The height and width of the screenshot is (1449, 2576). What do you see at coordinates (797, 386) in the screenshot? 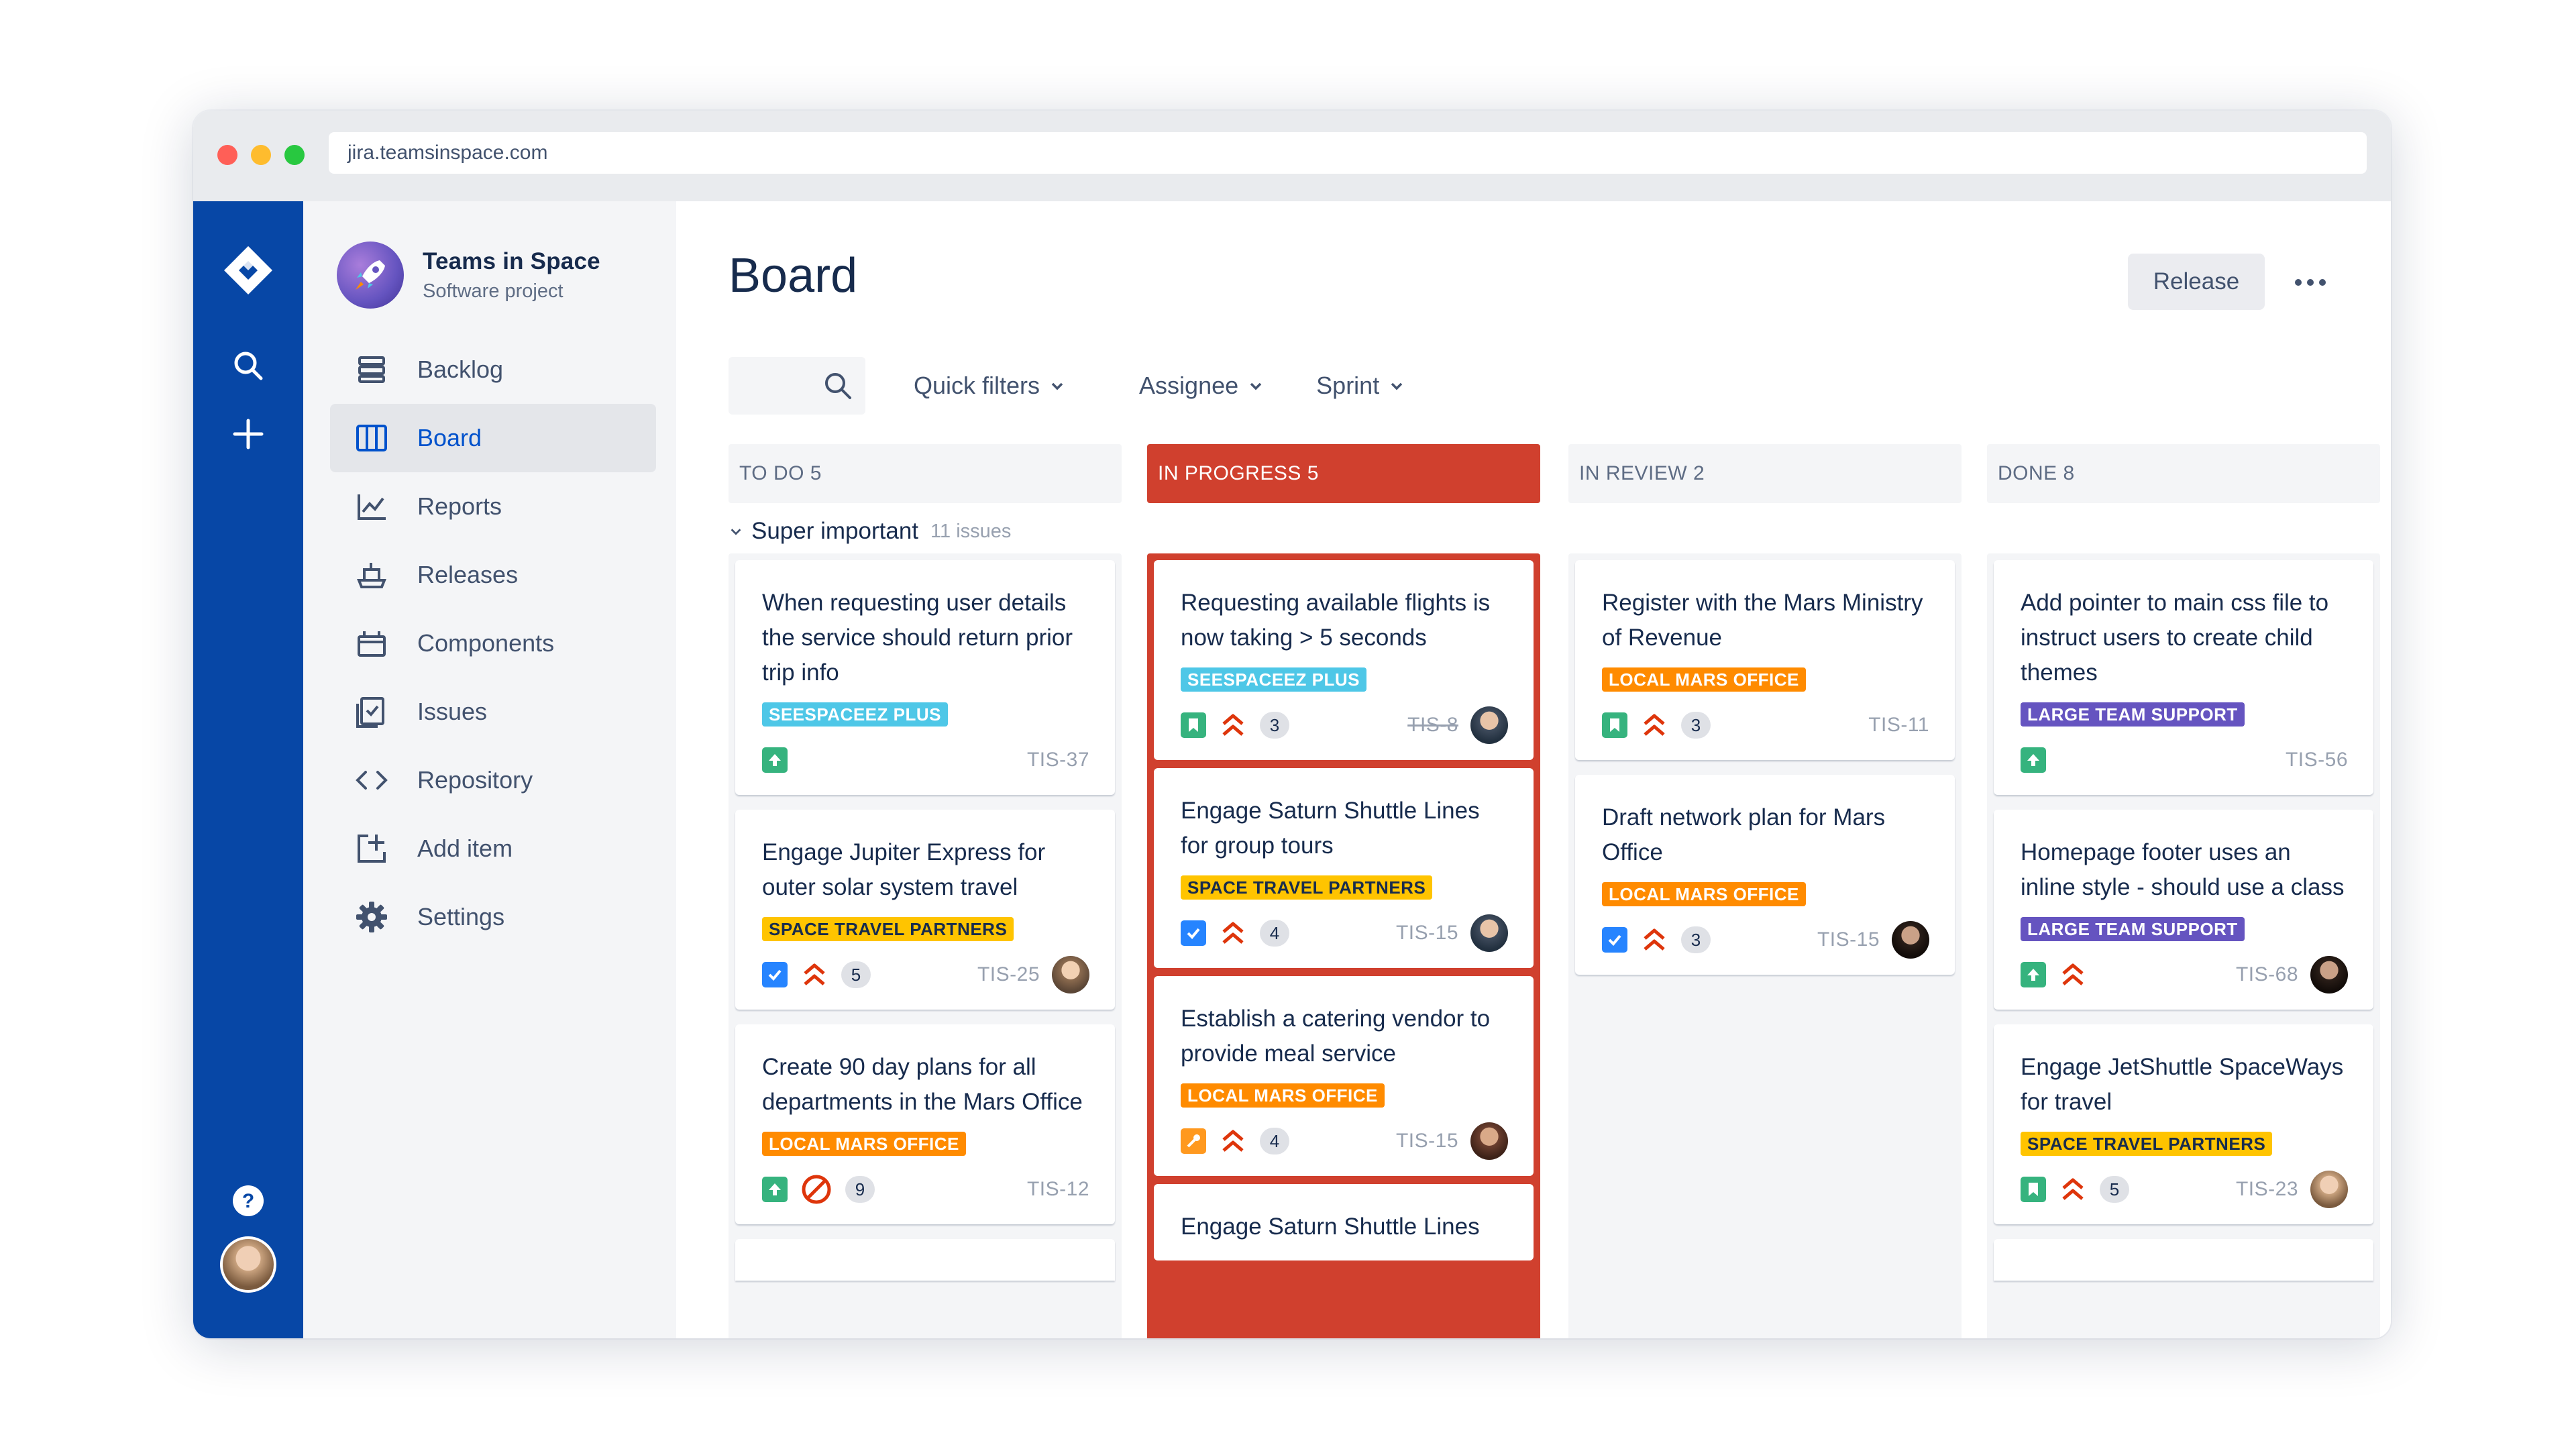
I see `board-search-input` at bounding box center [797, 386].